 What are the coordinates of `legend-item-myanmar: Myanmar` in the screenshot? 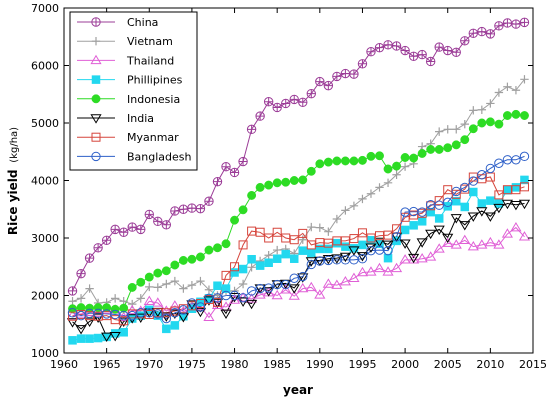 It's located at (128, 137).